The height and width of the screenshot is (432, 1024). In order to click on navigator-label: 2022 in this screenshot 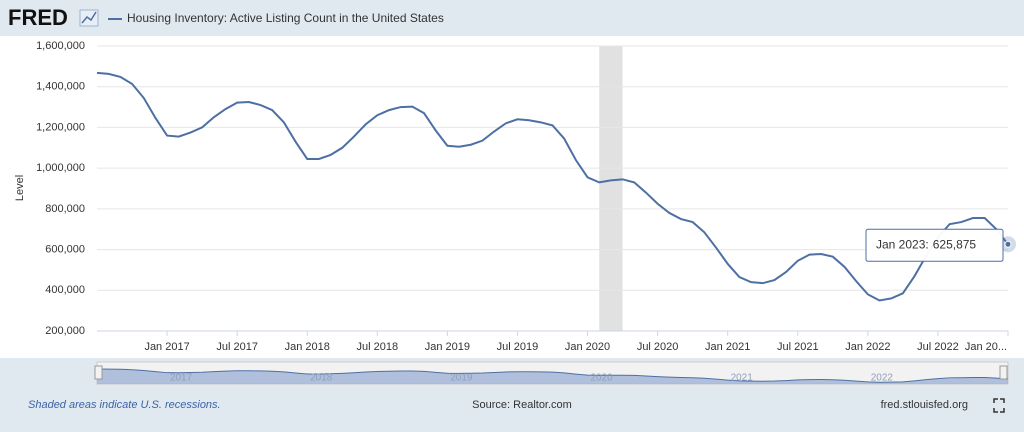, I will do `click(882, 378)`.